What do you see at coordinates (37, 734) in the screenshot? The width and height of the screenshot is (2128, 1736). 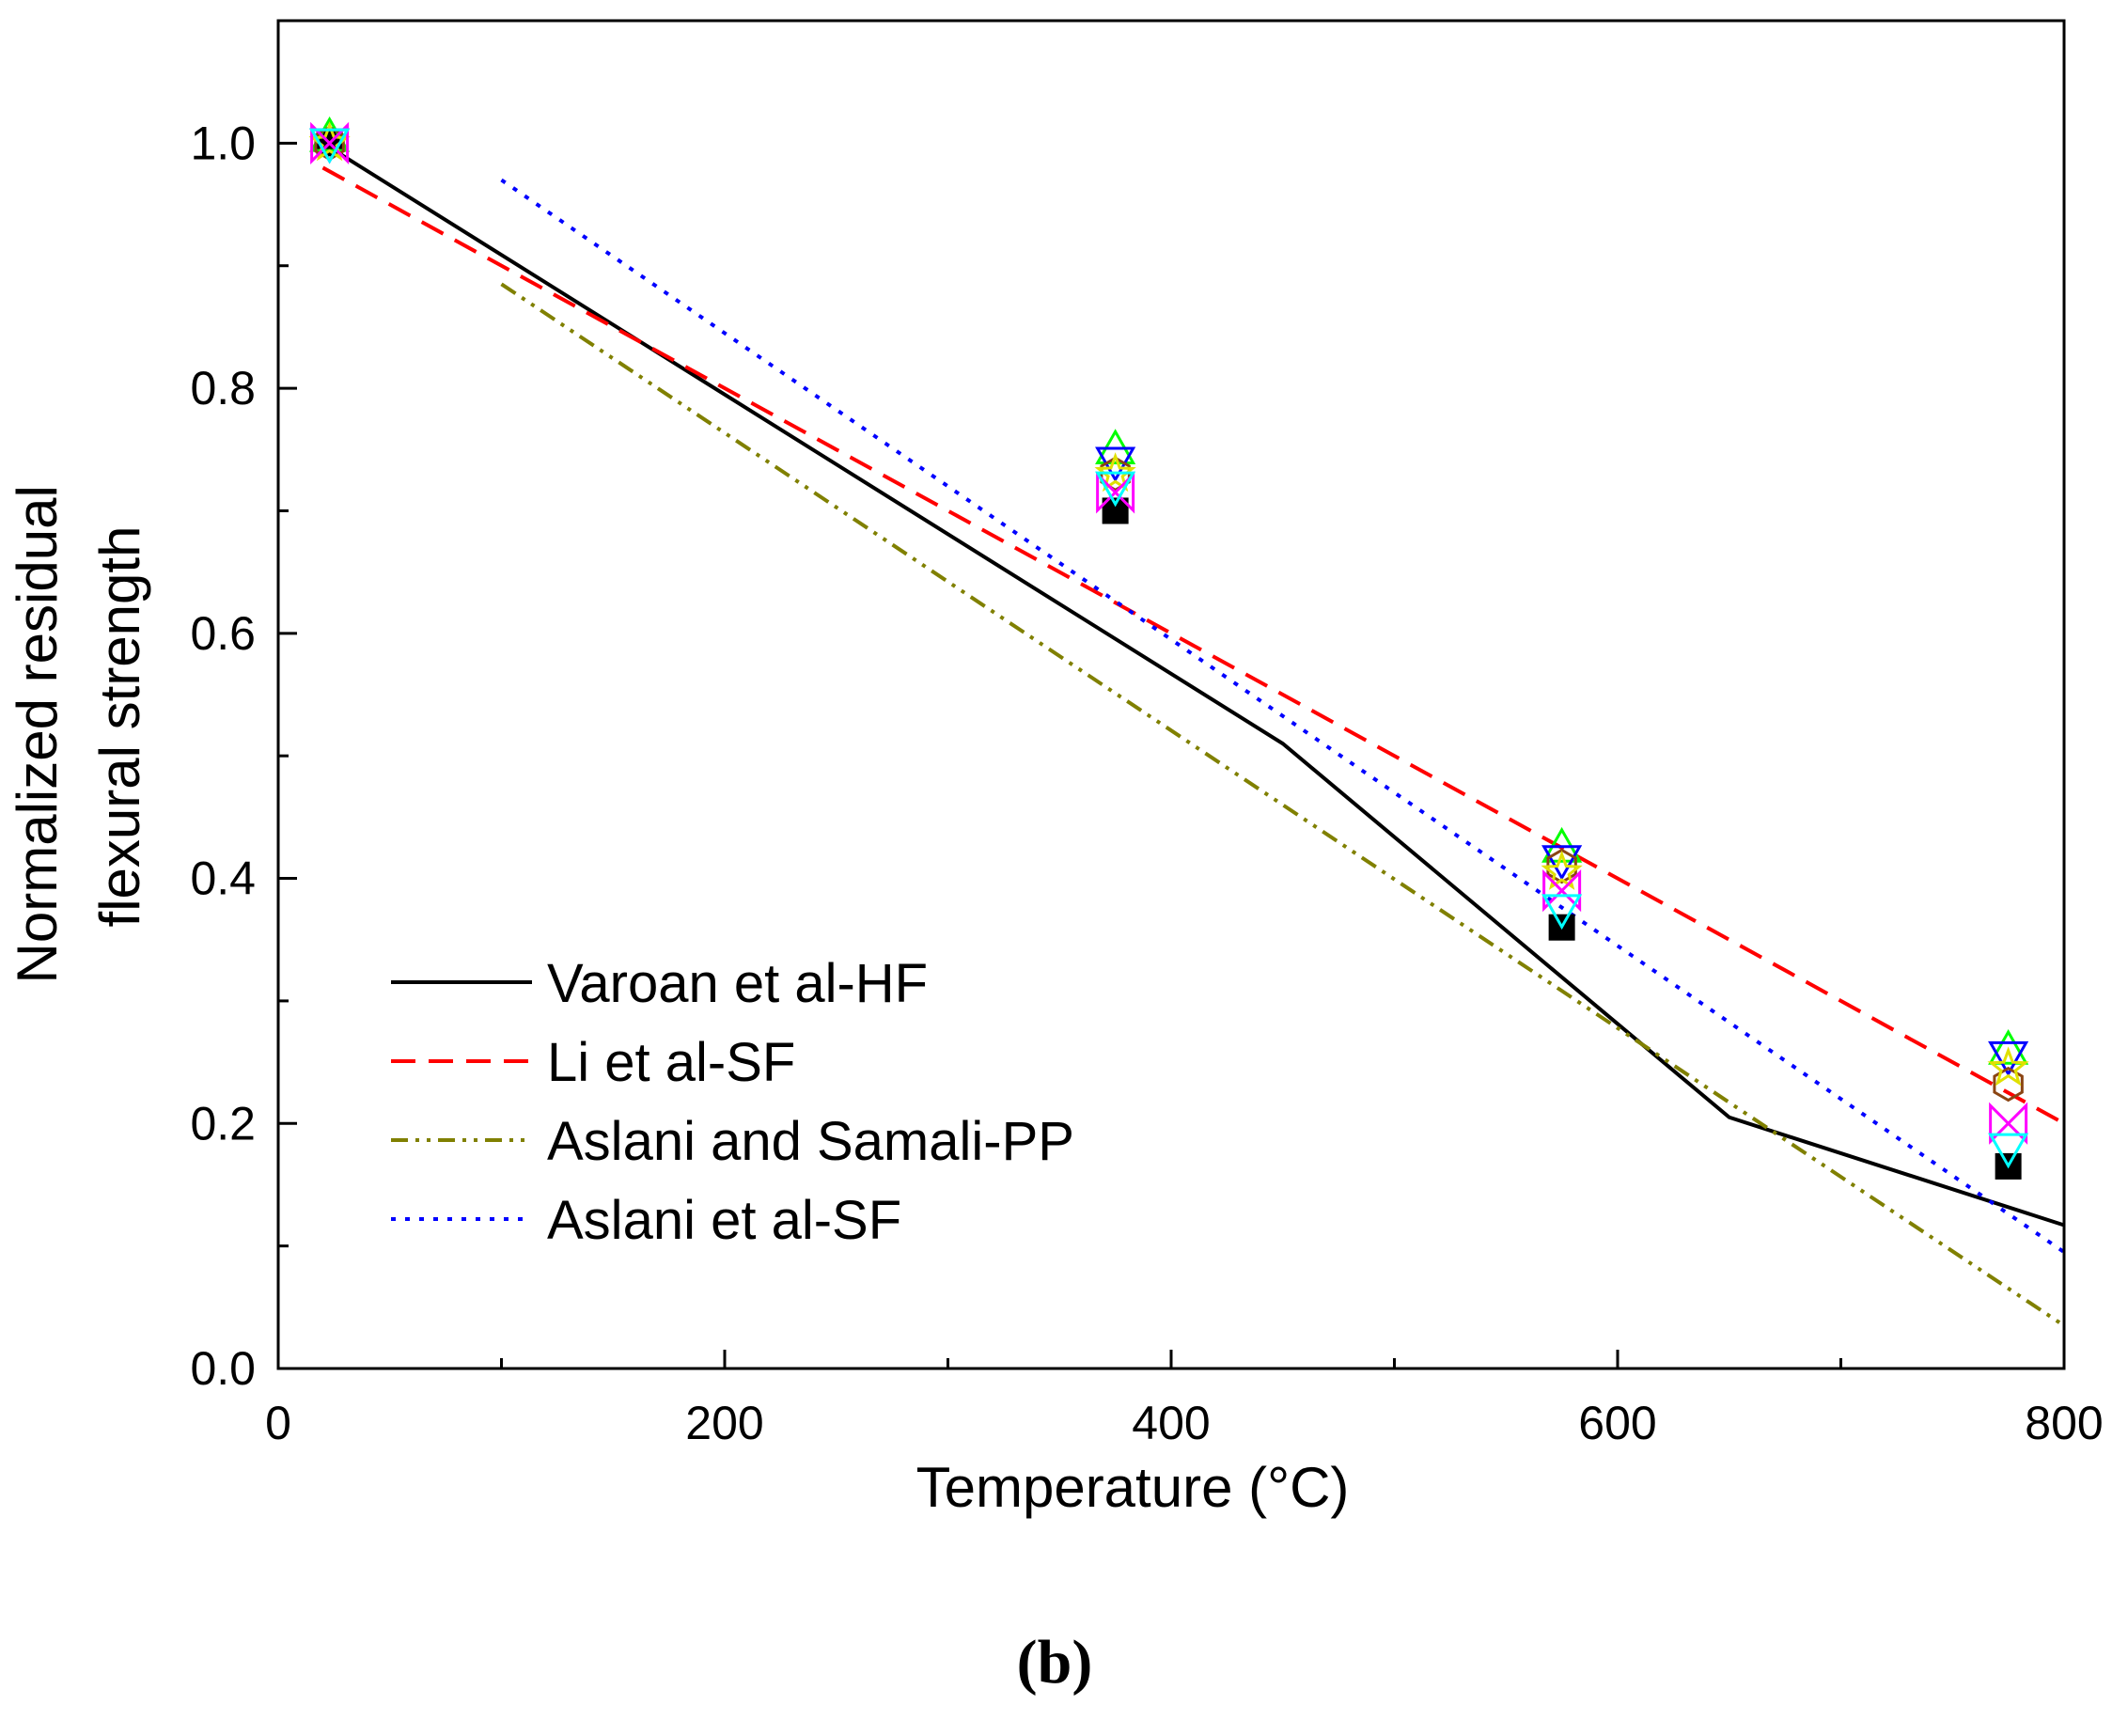 I see `y-axis-label-line1: Normalized residual` at bounding box center [37, 734].